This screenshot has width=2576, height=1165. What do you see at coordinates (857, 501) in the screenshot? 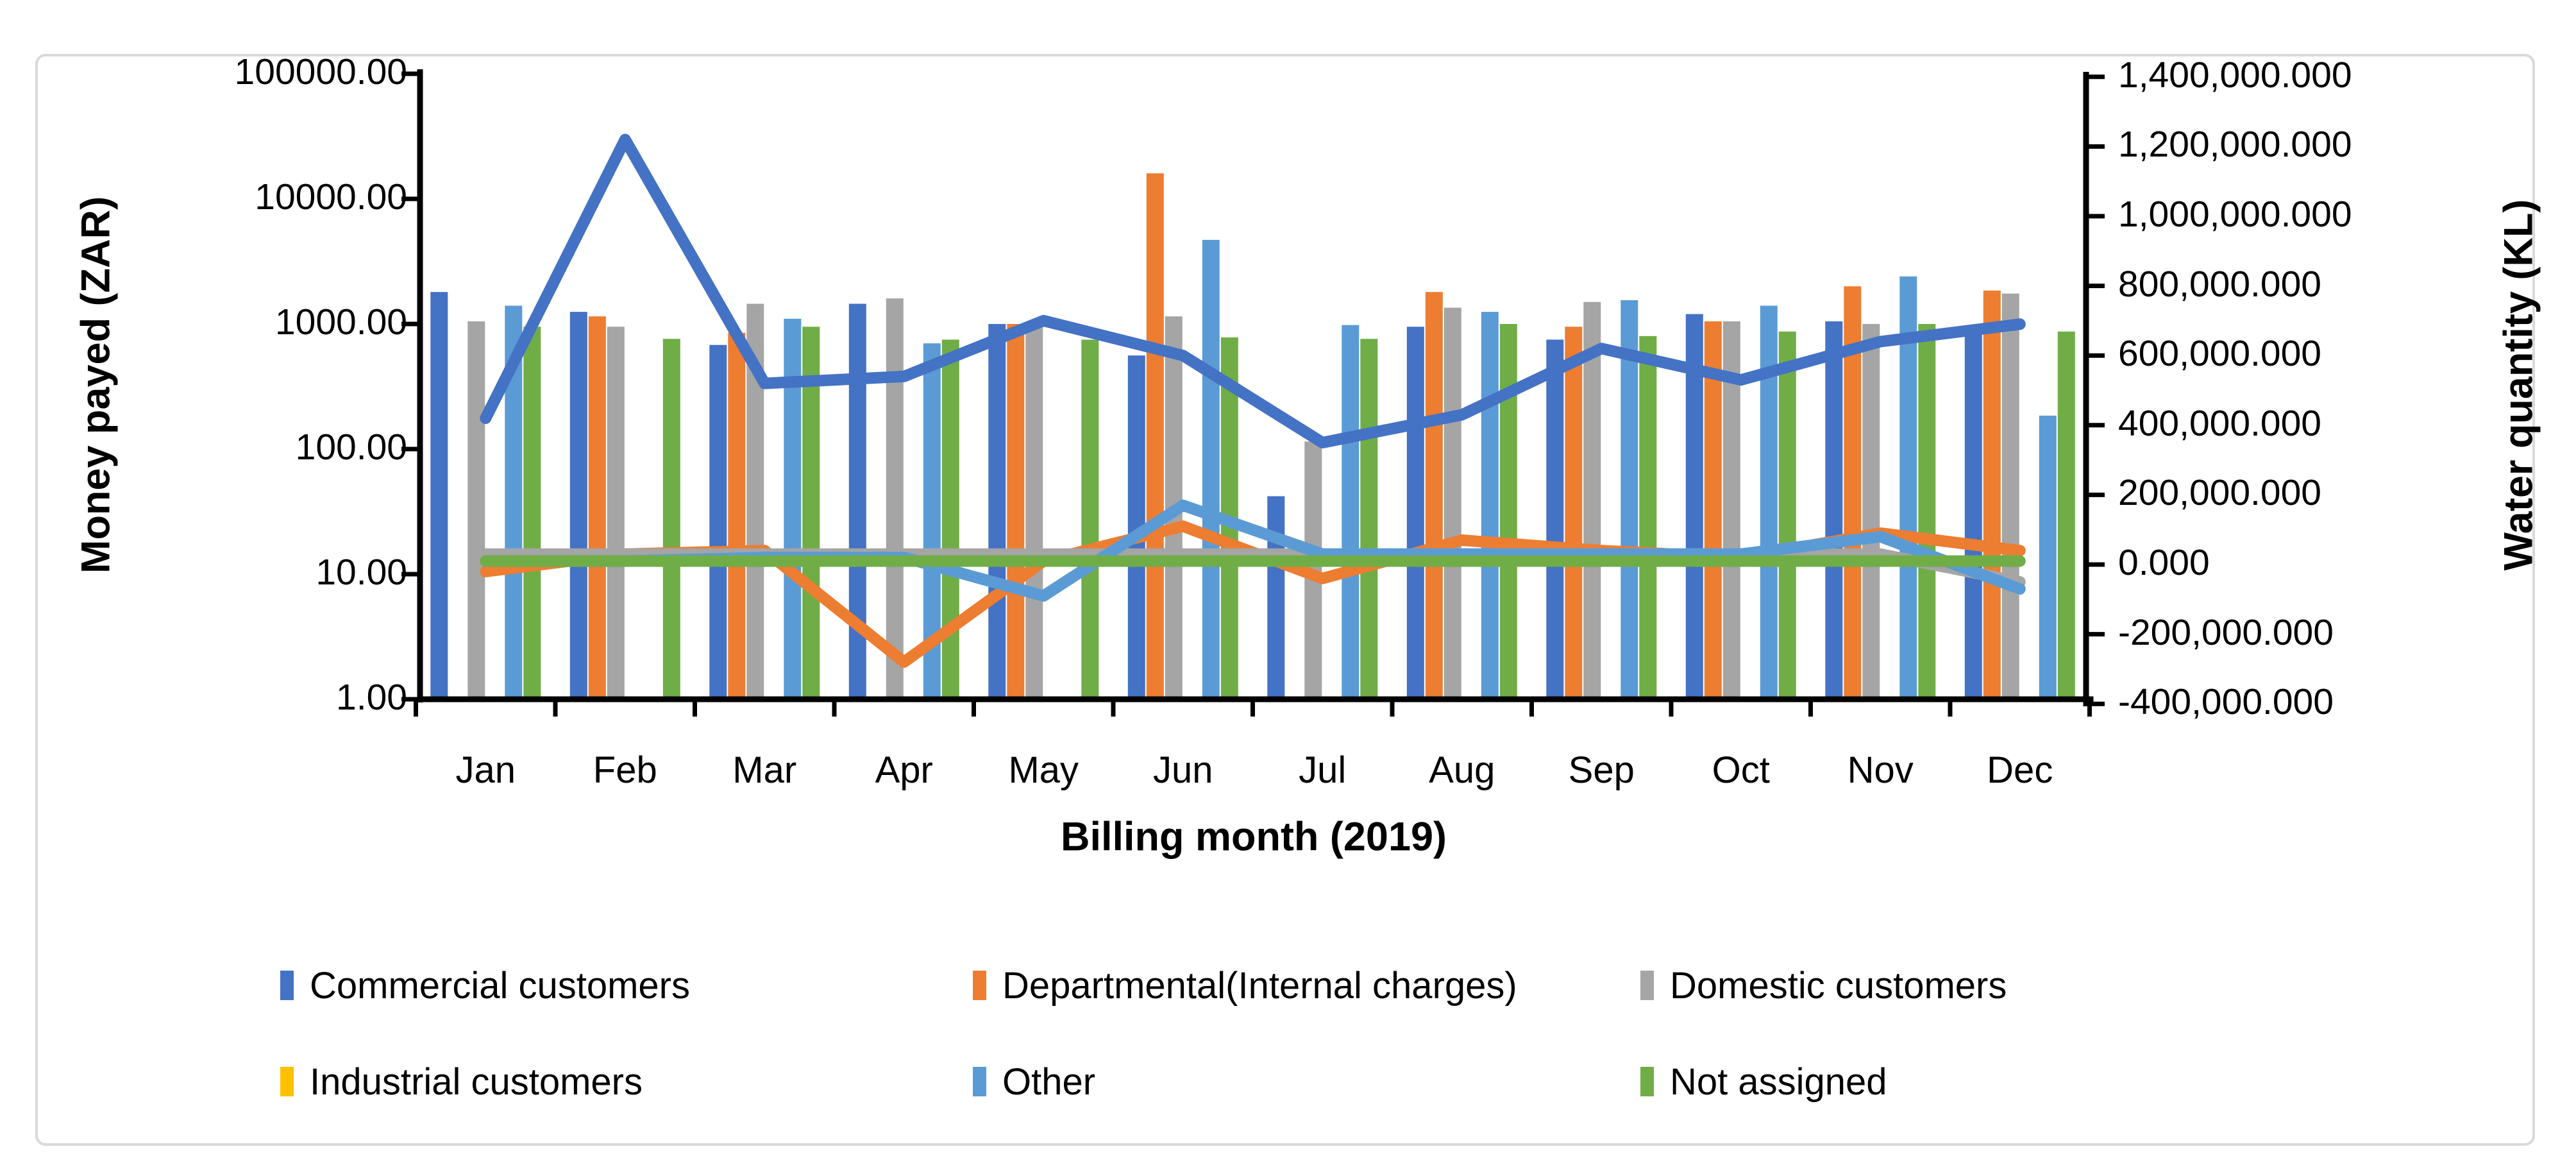
I see `bar-commercial-customers-apr` at bounding box center [857, 501].